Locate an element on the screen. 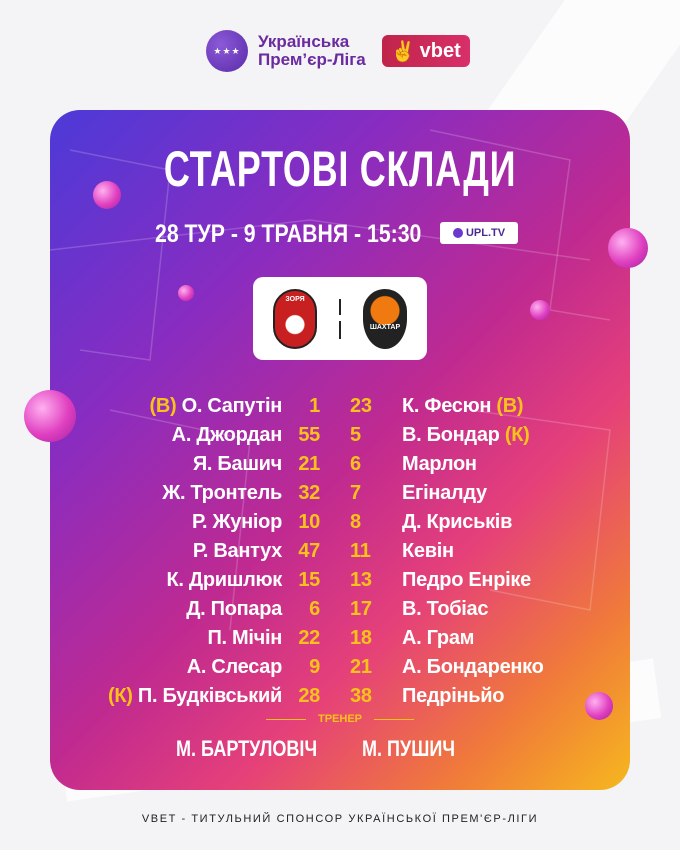 The image size is (680, 850). header-logos: ★★★ Українська Прем’єр-Ліга ✌ vbet is located at coordinates (338, 51).